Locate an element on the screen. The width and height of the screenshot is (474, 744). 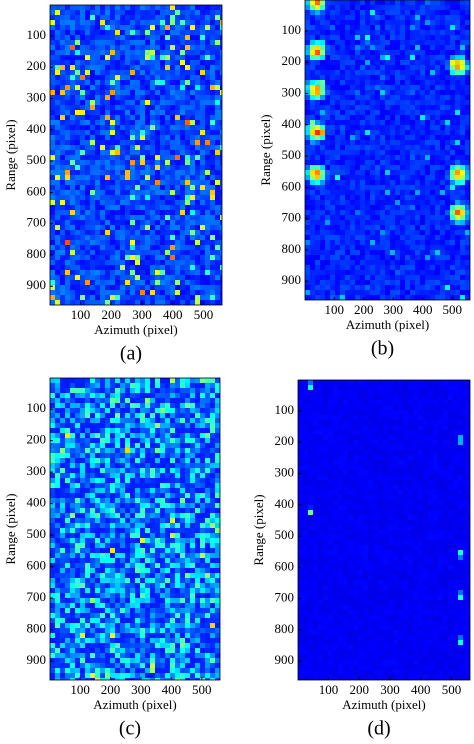
plot-frame is located at coordinates (136, 155).